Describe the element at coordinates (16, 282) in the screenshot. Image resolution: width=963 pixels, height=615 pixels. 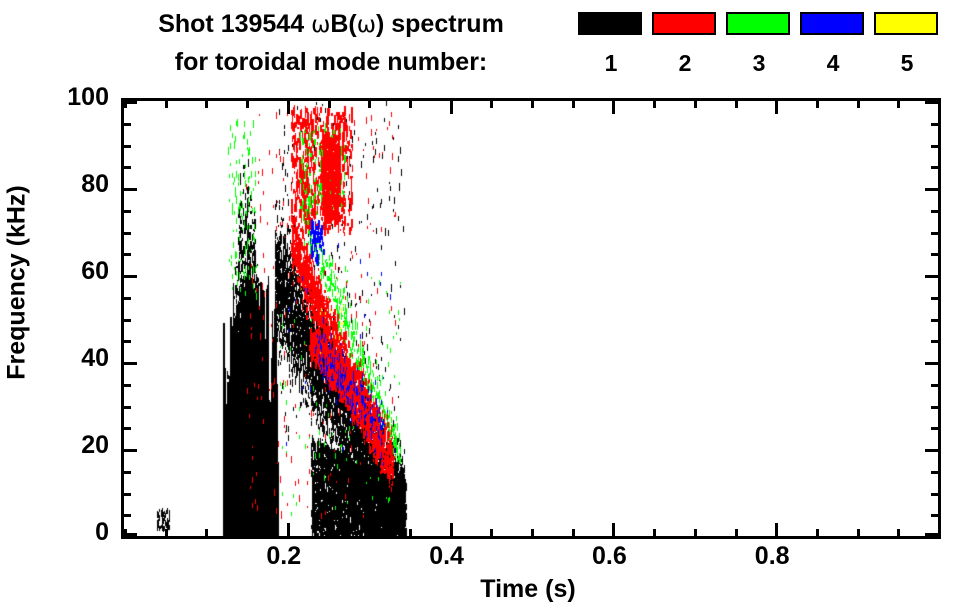
I see `y-axis-title: Frequency (kHz)` at that location.